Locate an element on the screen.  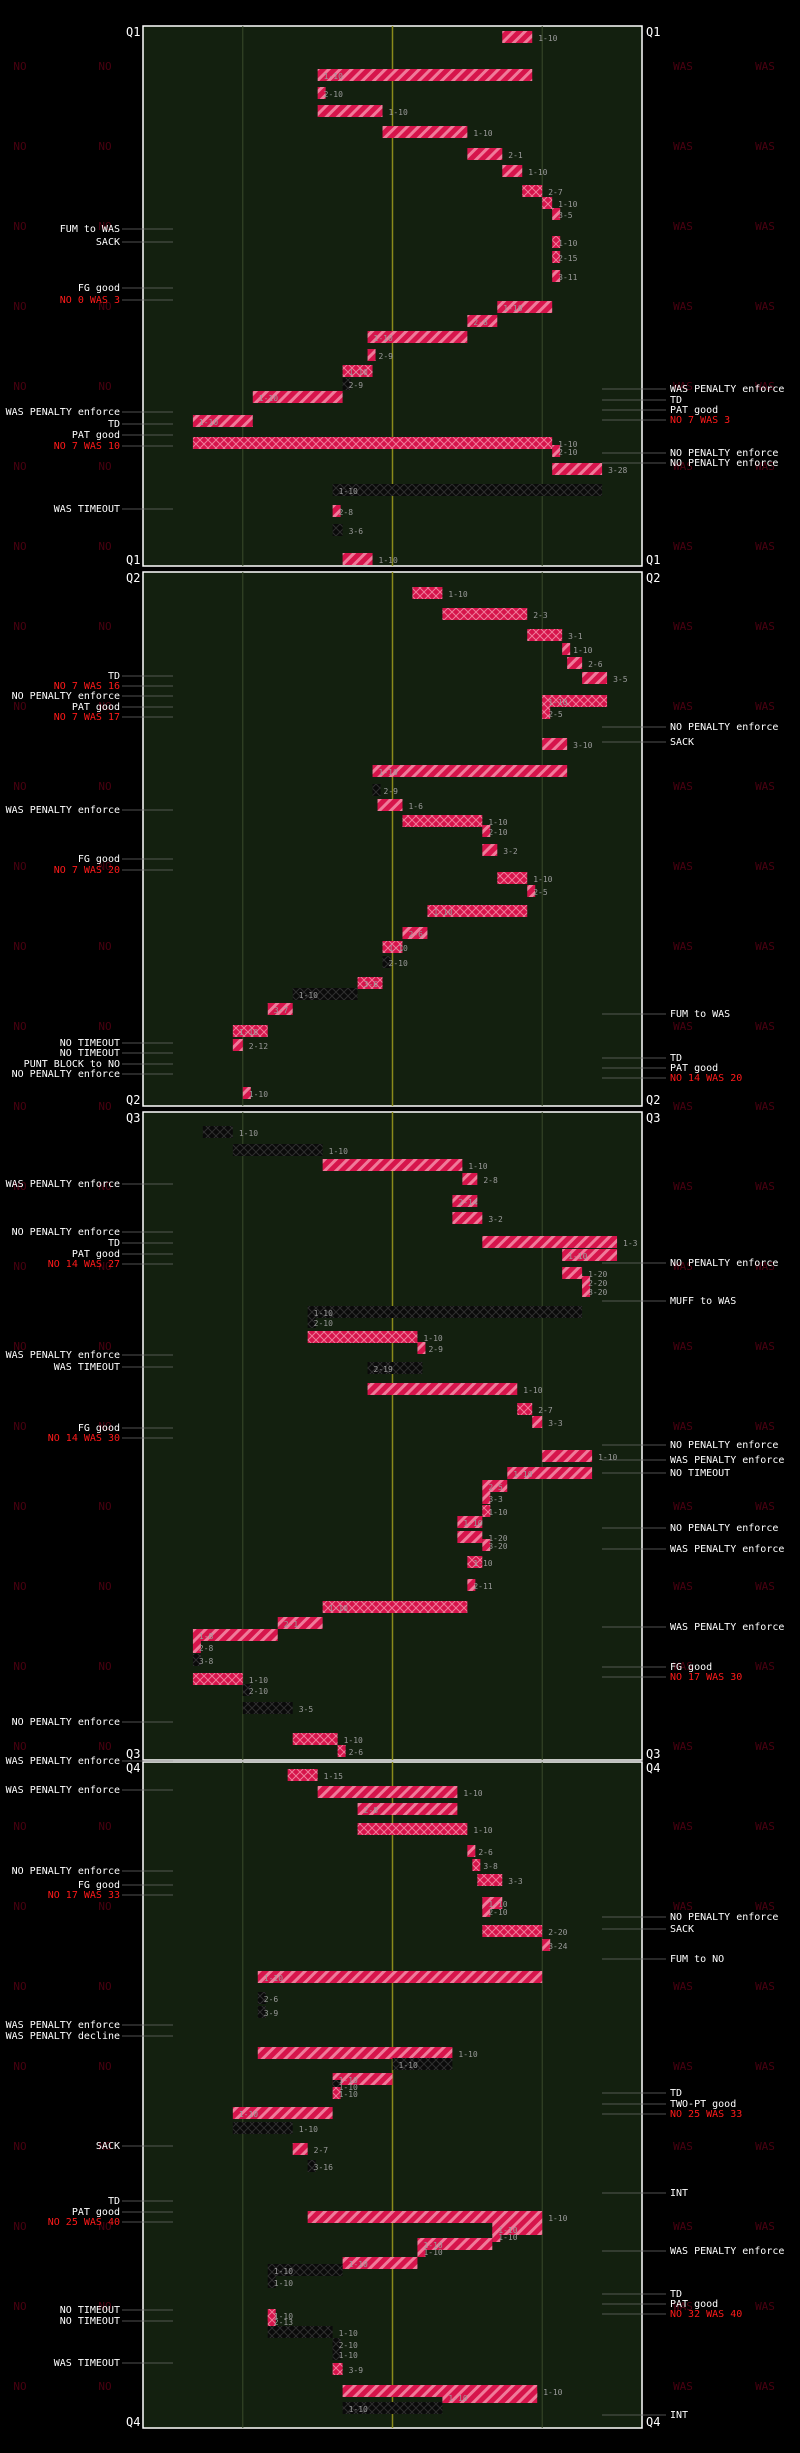
play-label: FUM to NO is located at coordinates (697, 1959).